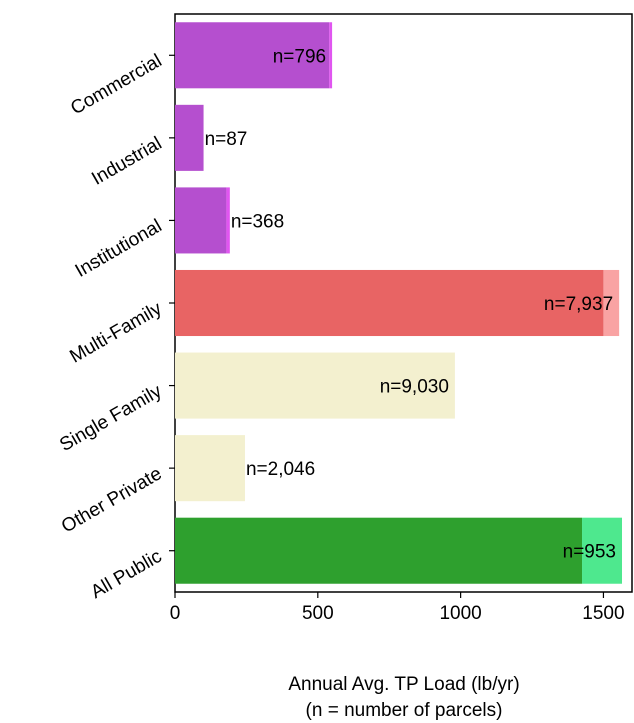 This screenshot has width=634, height=723. What do you see at coordinates (589, 552) in the screenshot?
I see `data-label: n=953` at bounding box center [589, 552].